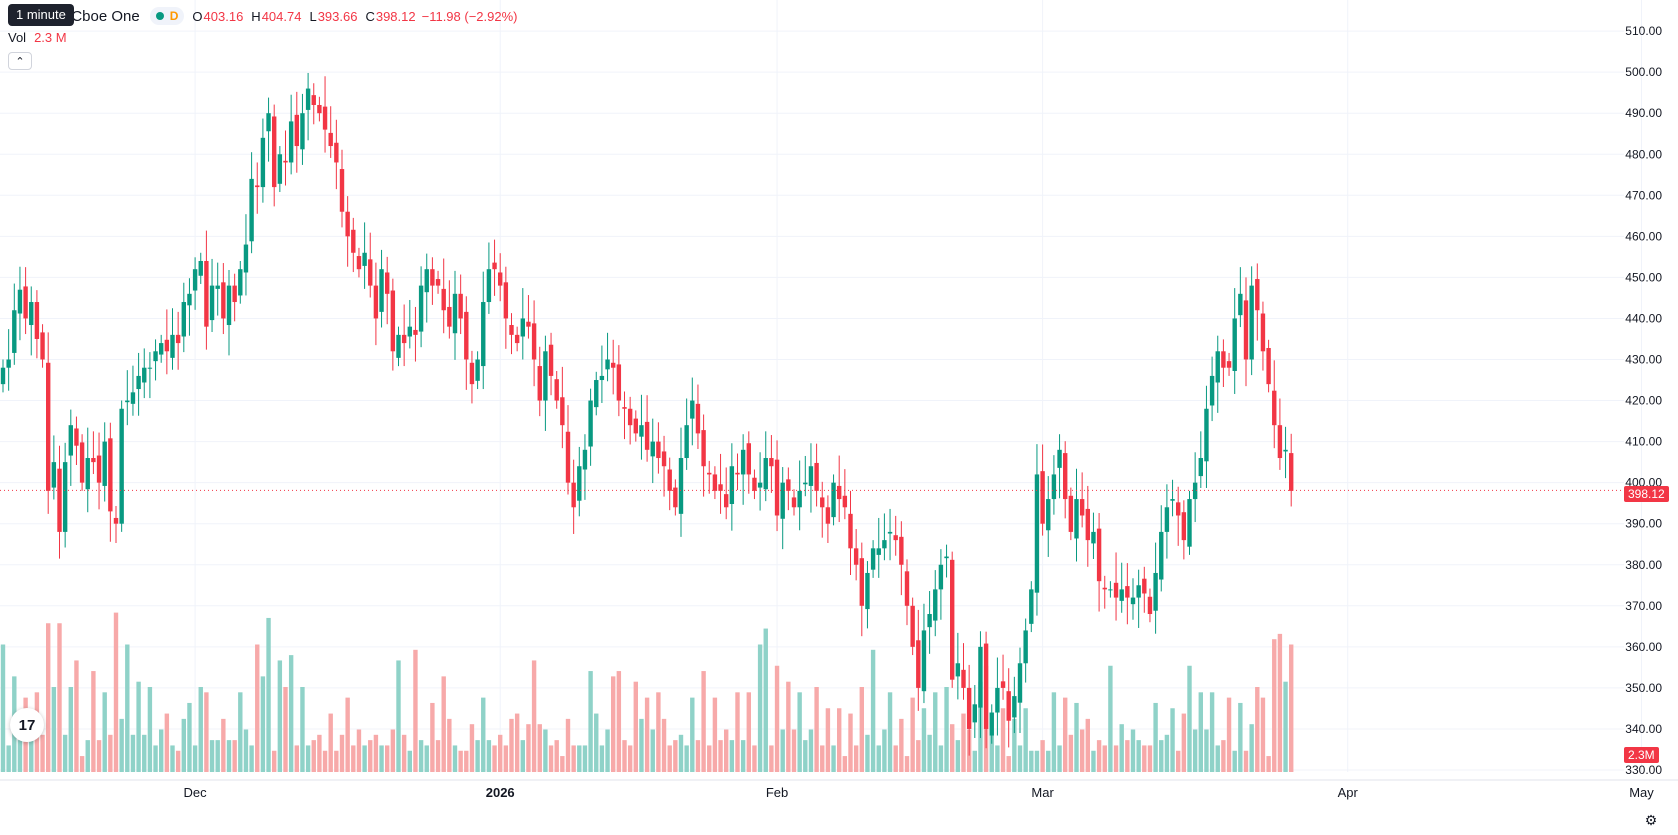 The height and width of the screenshot is (835, 1678). Describe the element at coordinates (50, 37) in the screenshot. I see `volume-value: 2.3 M` at that location.